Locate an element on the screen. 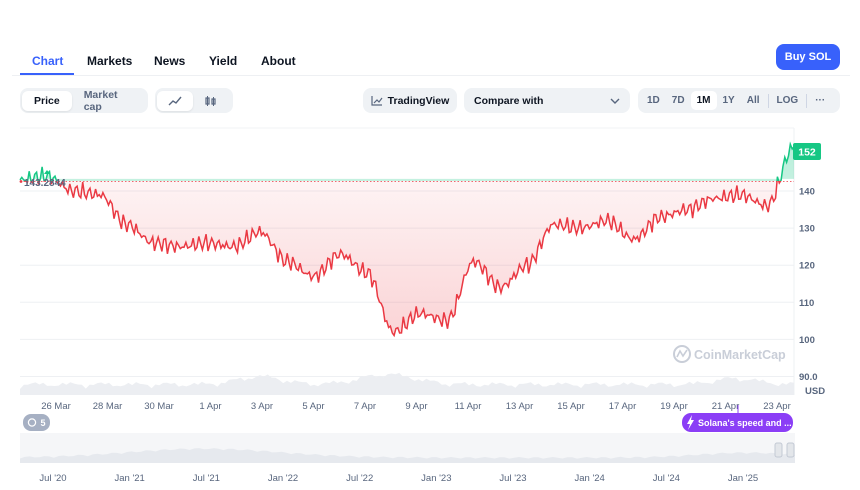 This screenshot has width=860, height=490. chart-type-toggle: Price Market cap is located at coordinates (84, 100).